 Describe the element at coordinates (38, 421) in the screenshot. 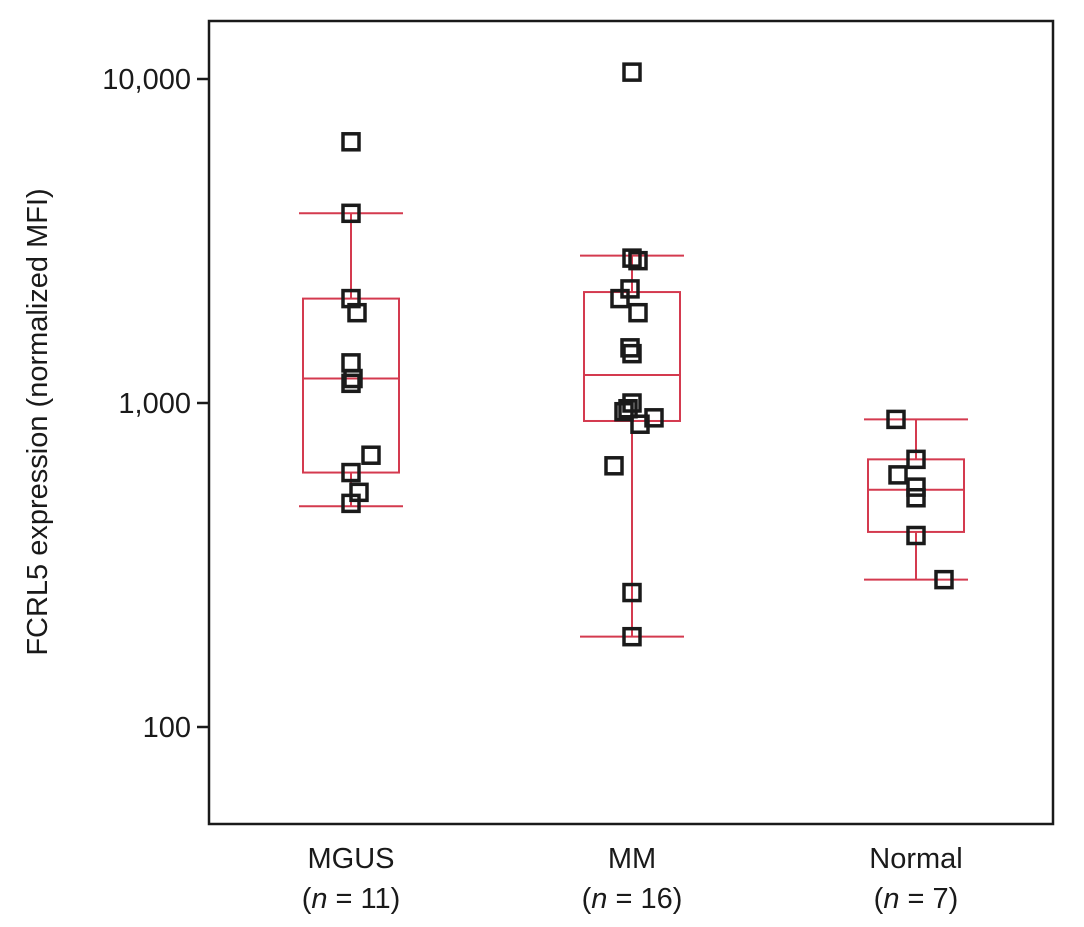

I see `y-axis-title: FCRL5 expression (normalized MFI)` at that location.